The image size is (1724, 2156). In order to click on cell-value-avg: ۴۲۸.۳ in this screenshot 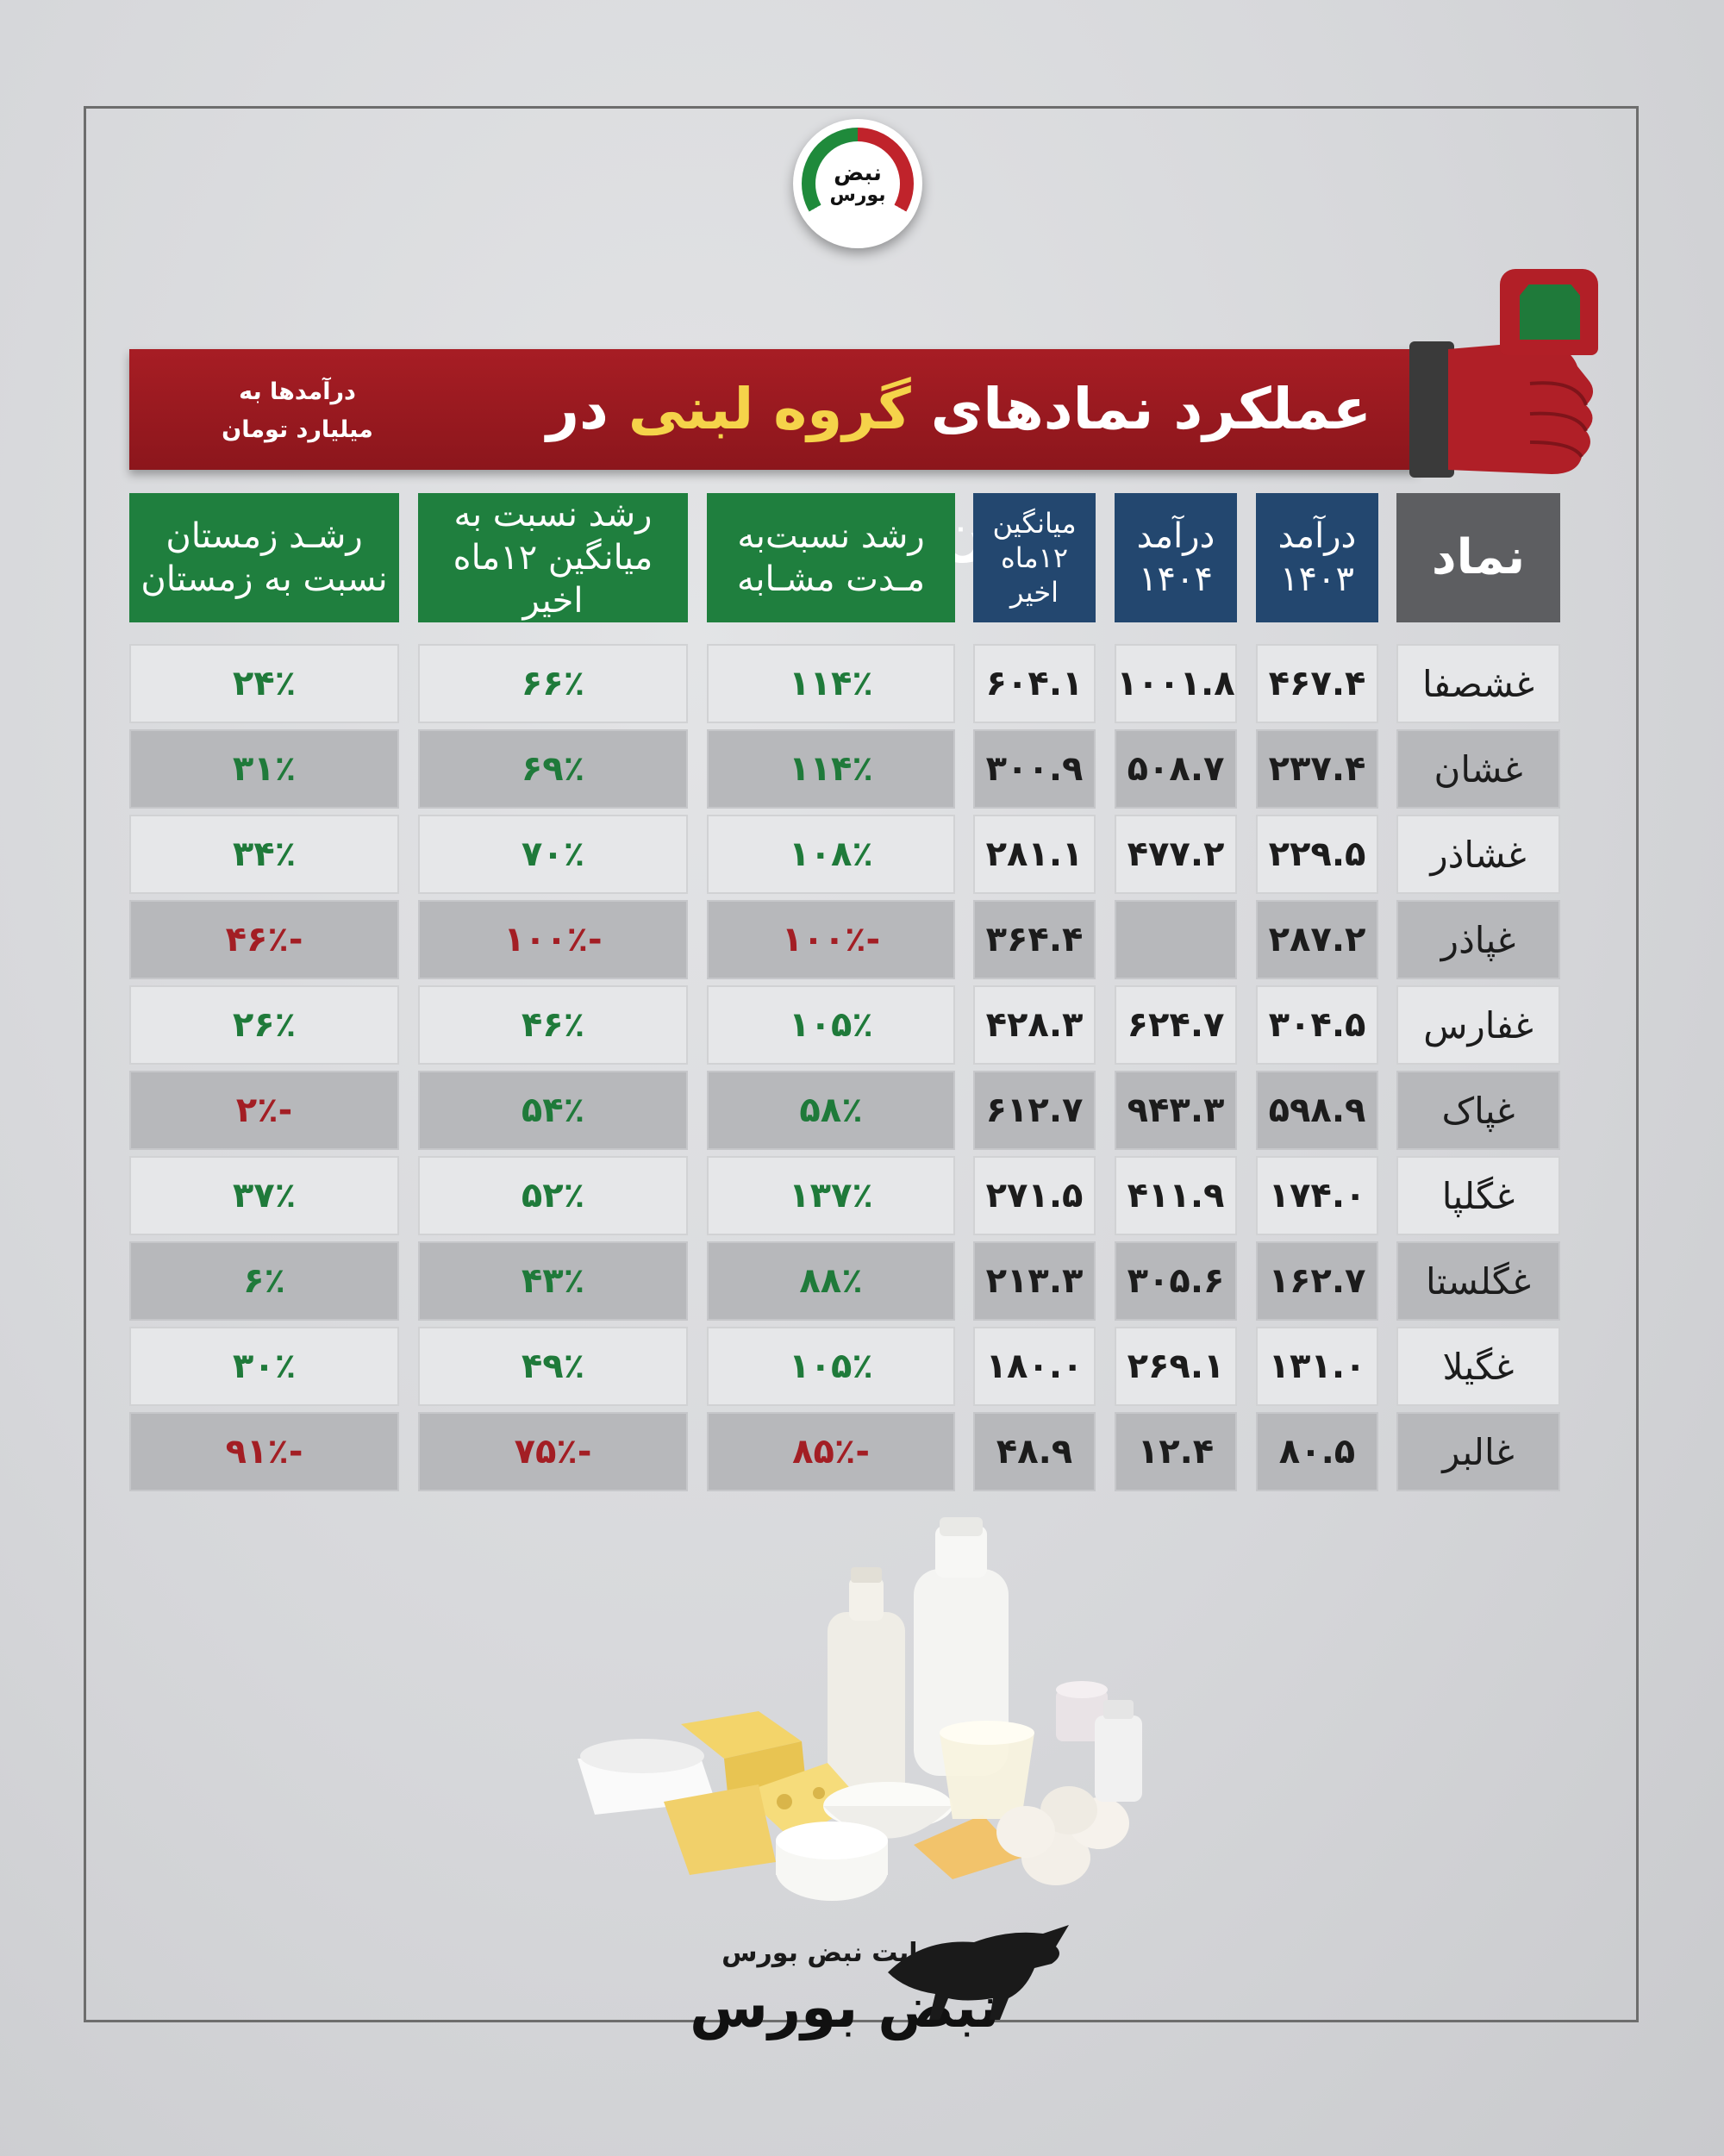, I will do `click(1034, 1025)`.